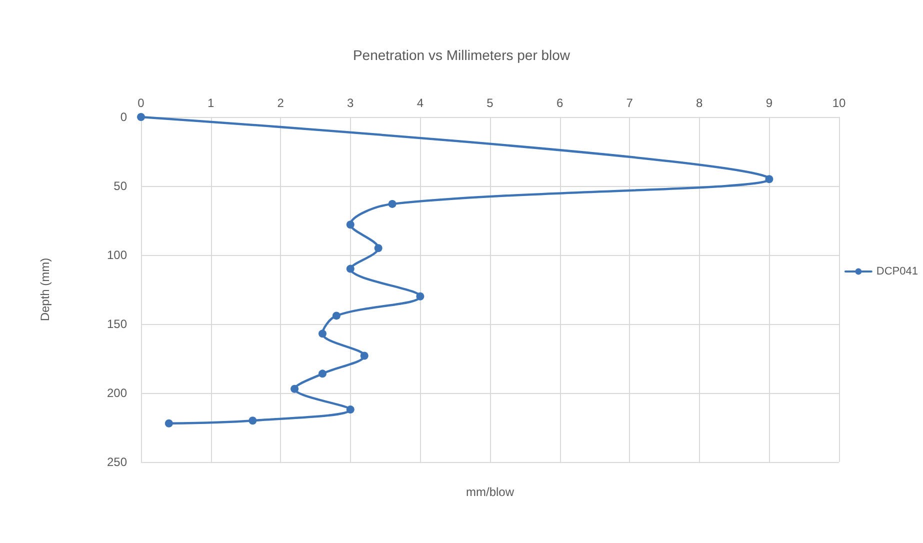 The height and width of the screenshot is (543, 923). I want to click on x-tick-label: 3, so click(350, 103).